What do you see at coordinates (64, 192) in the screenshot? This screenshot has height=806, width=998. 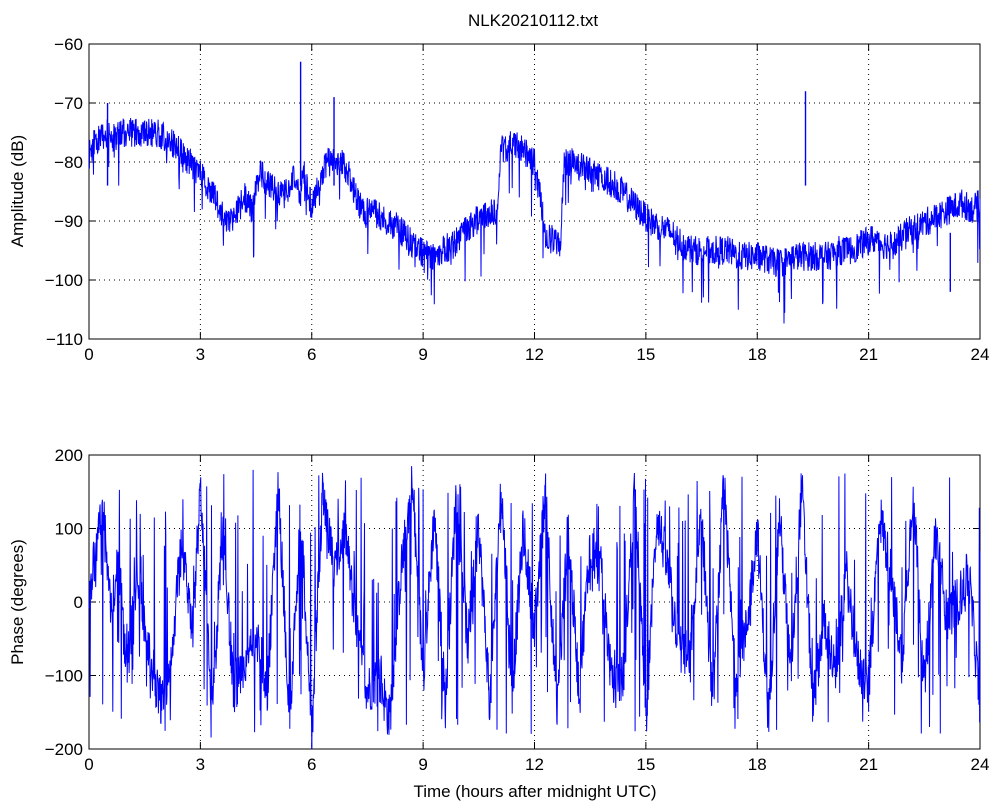 I see `amplitude-y-tick-labels: −110 −100 −90 −80 −70 −60` at bounding box center [64, 192].